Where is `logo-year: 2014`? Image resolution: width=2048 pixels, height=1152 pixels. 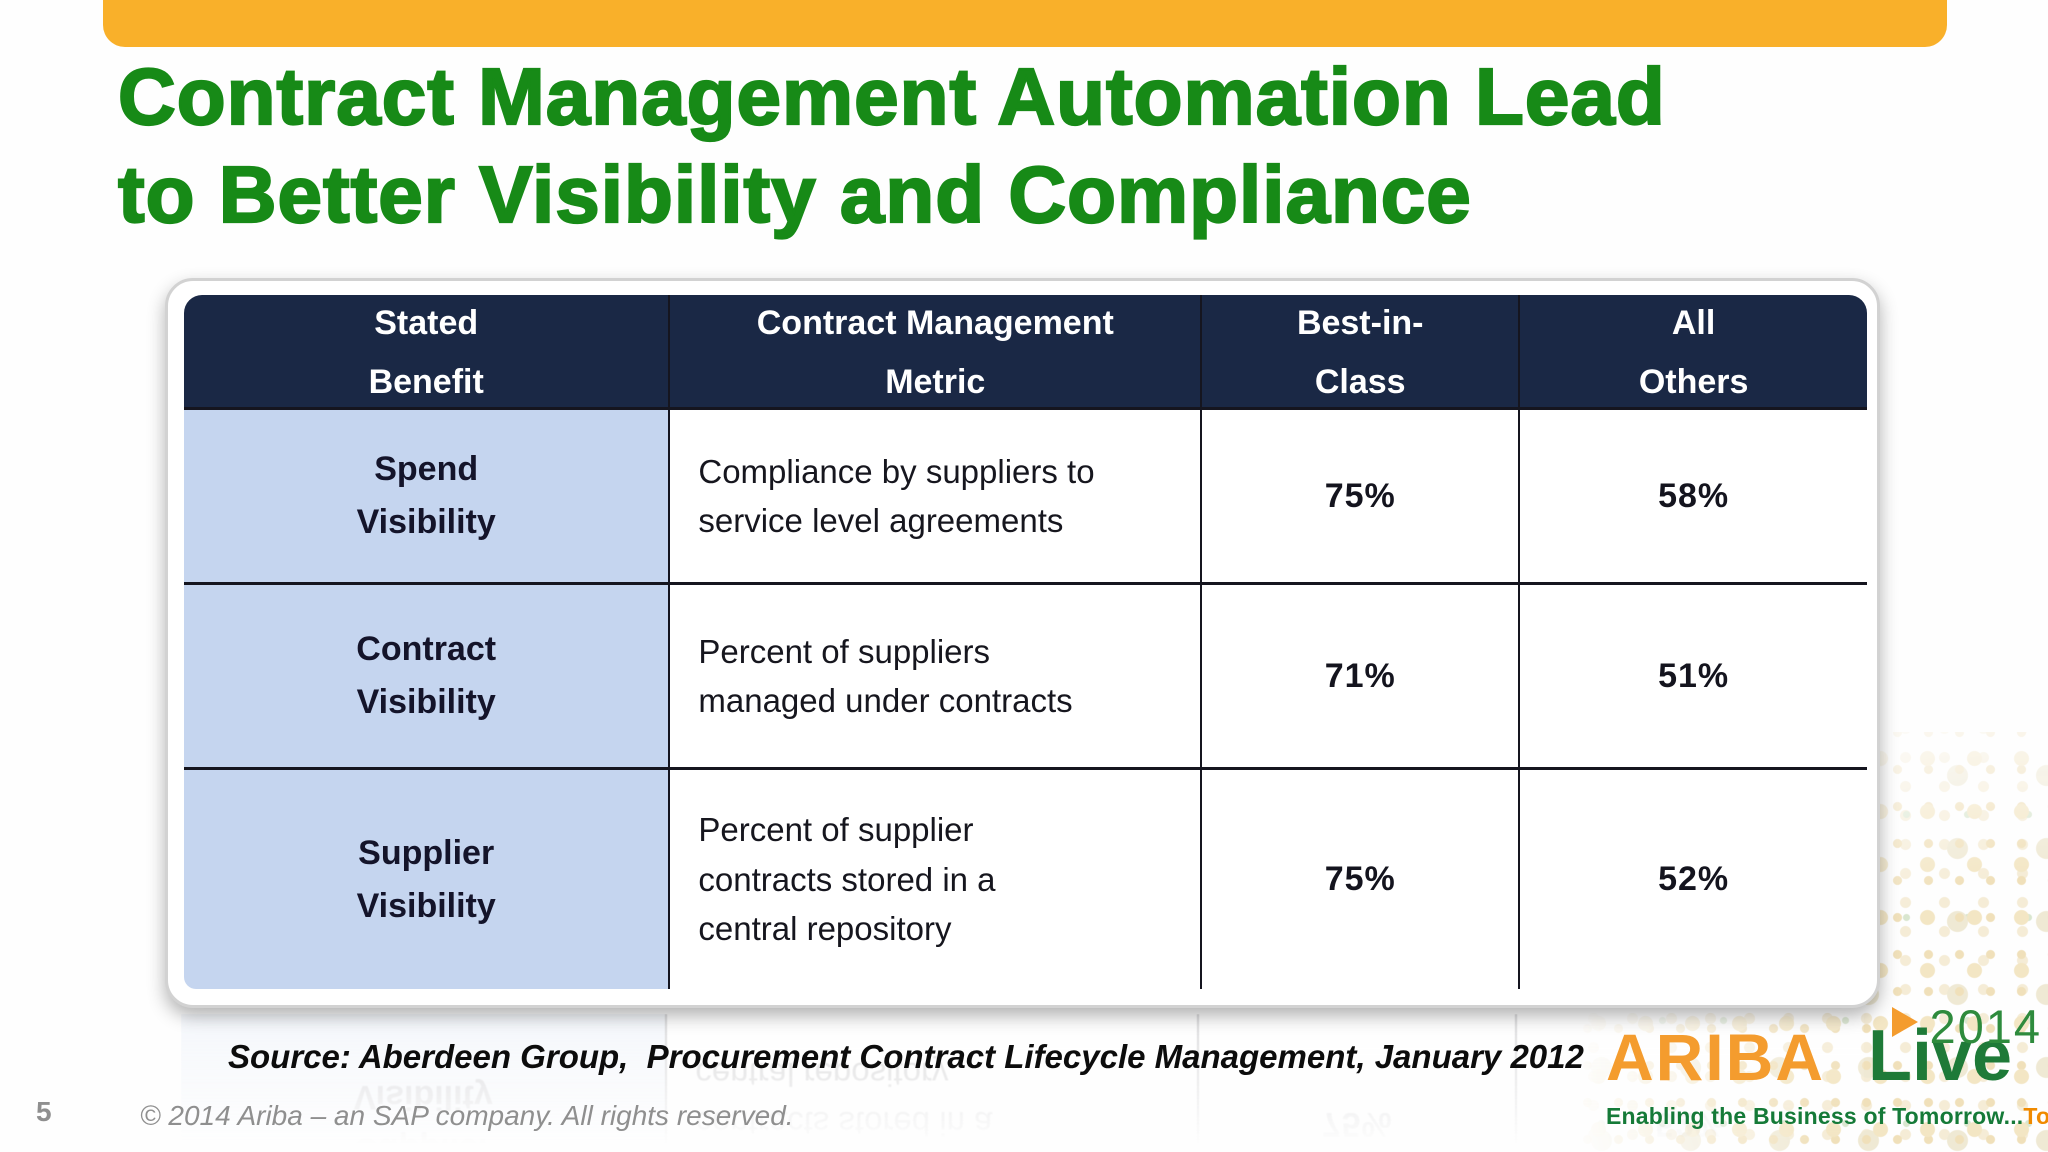
logo-year: 2014 is located at coordinates (1985, 1026).